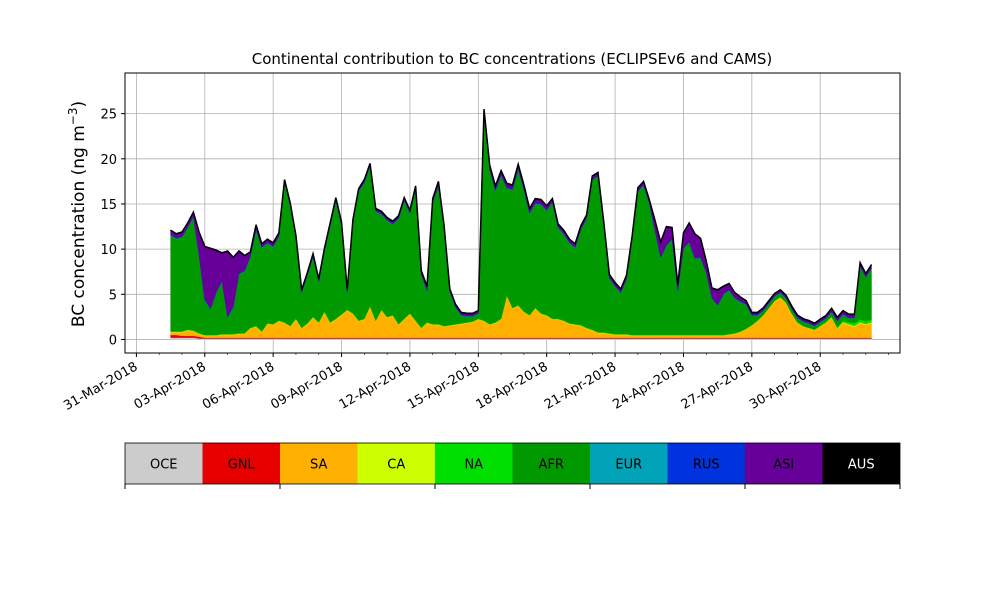 The image size is (1000, 600). Describe the element at coordinates (580, 385) in the screenshot. I see `x-tick-label: 21-Apr-2018` at that location.